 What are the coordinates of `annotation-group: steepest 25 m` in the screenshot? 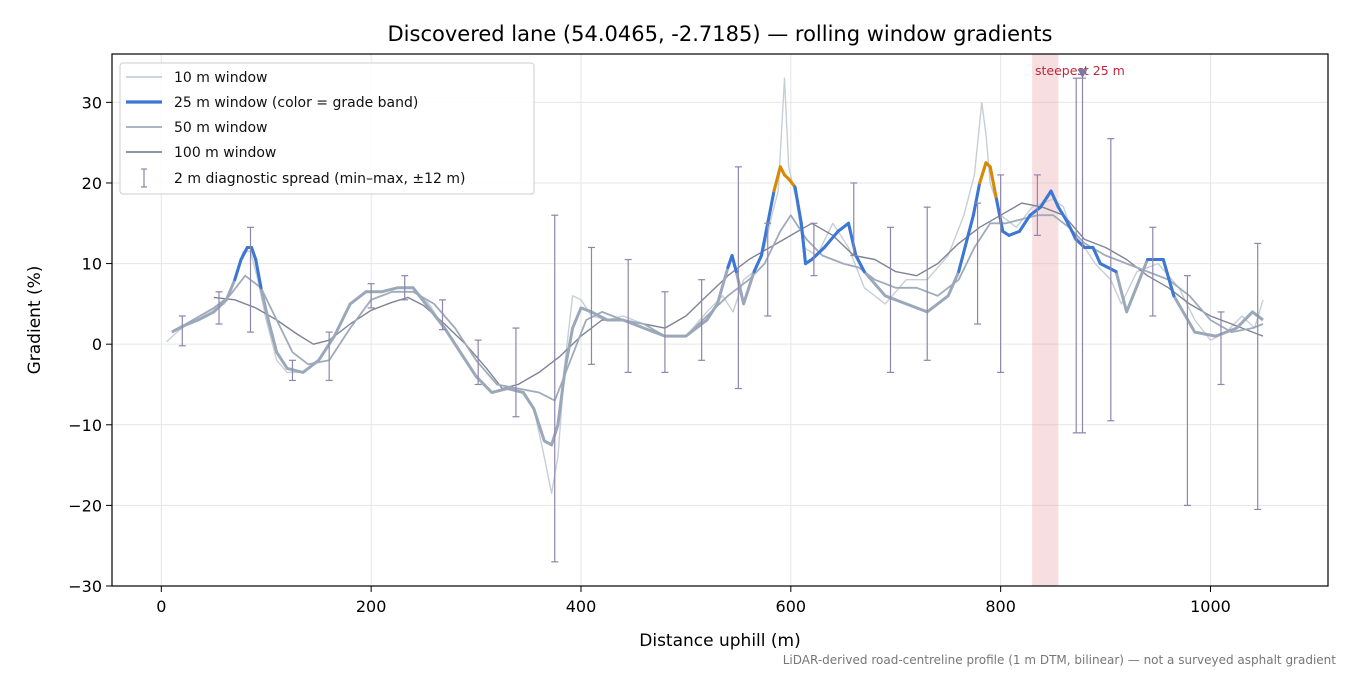 It's located at (1080, 71).